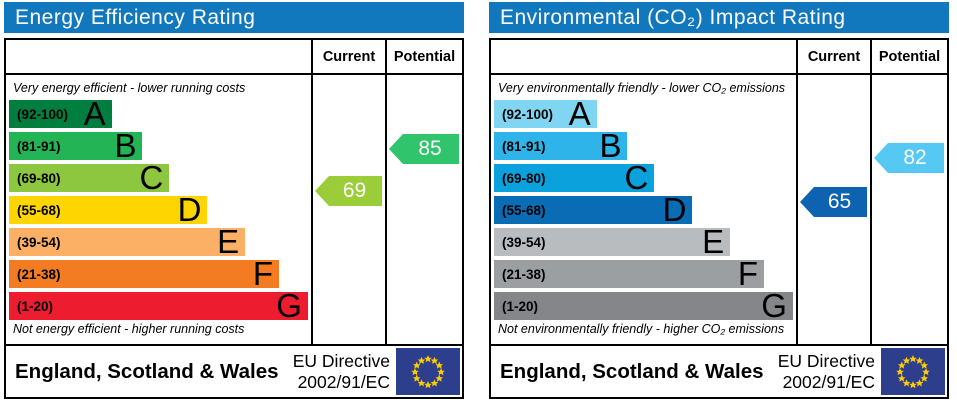  What do you see at coordinates (348, 209) in the screenshot?
I see `energy-current-column: 69` at bounding box center [348, 209].